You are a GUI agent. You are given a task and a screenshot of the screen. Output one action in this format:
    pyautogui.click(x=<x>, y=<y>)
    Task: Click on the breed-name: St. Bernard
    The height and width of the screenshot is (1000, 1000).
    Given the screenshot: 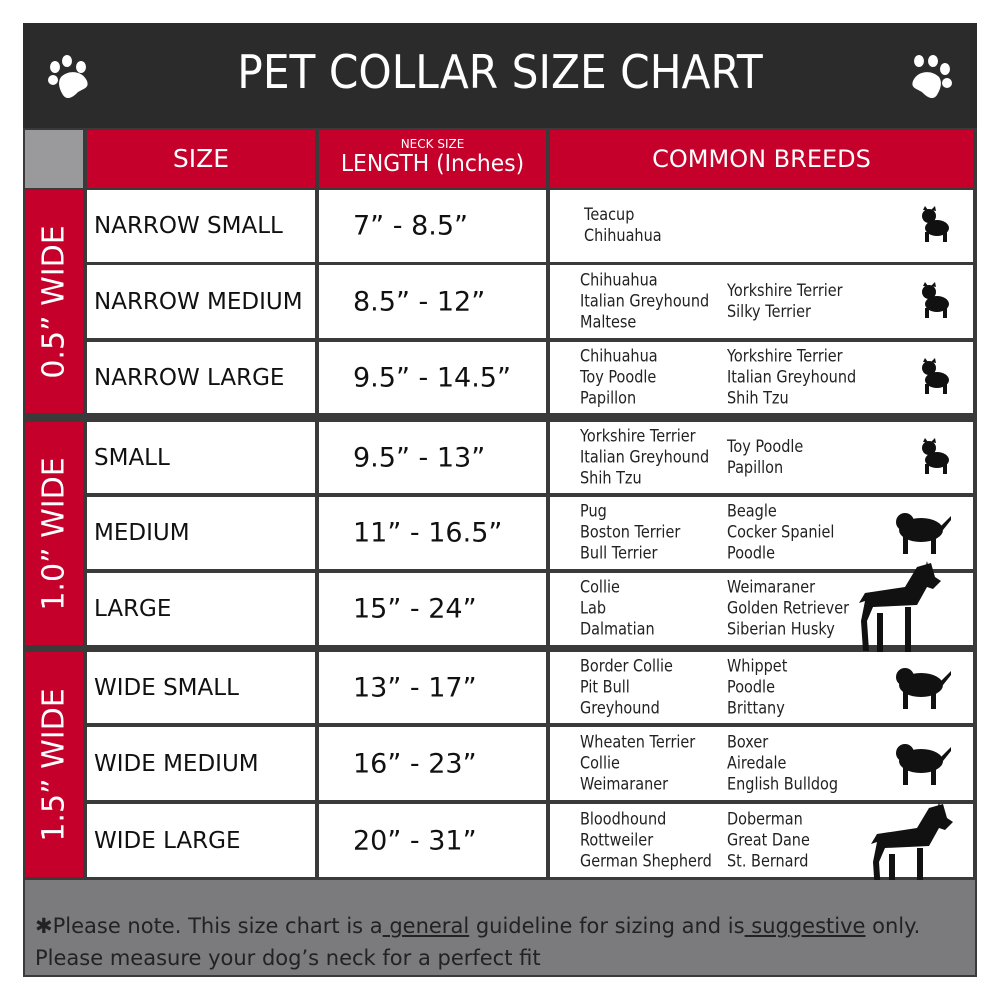 What is the action you would take?
    pyautogui.click(x=768, y=861)
    